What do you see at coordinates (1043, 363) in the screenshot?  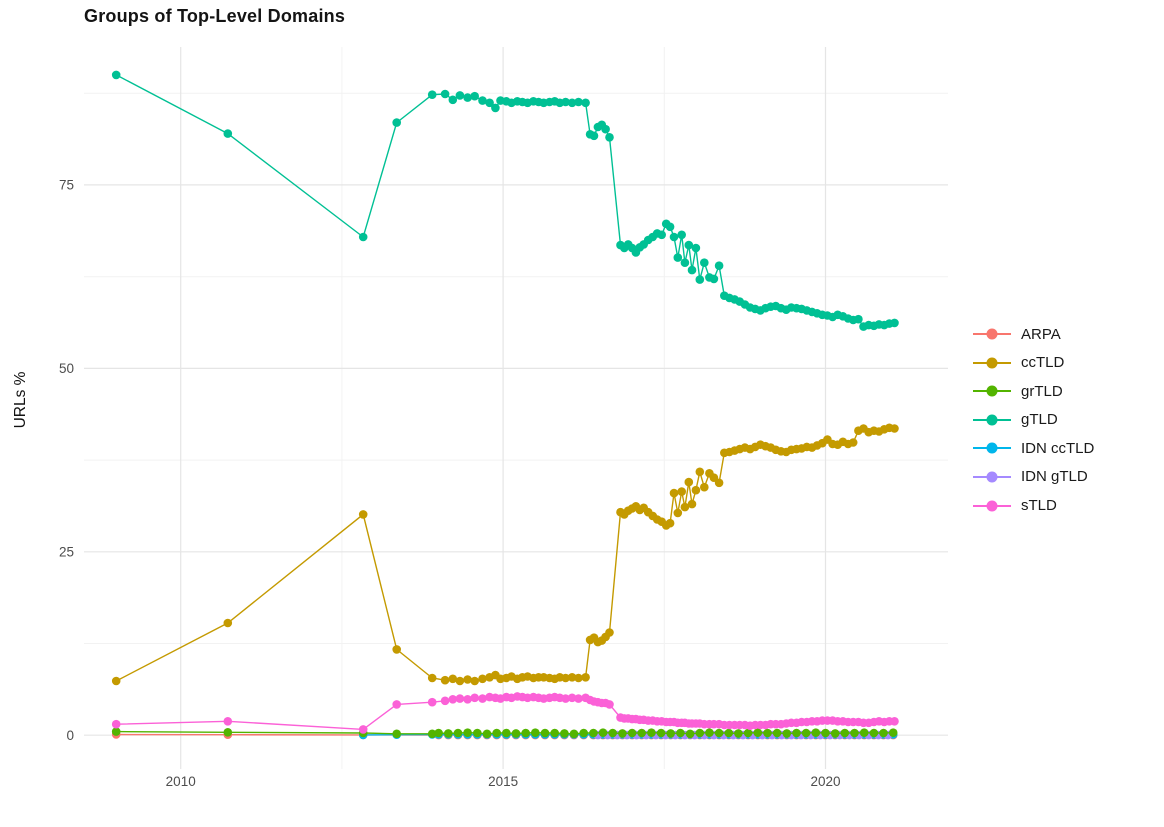 I see `legend-label: ccTLD` at bounding box center [1043, 363].